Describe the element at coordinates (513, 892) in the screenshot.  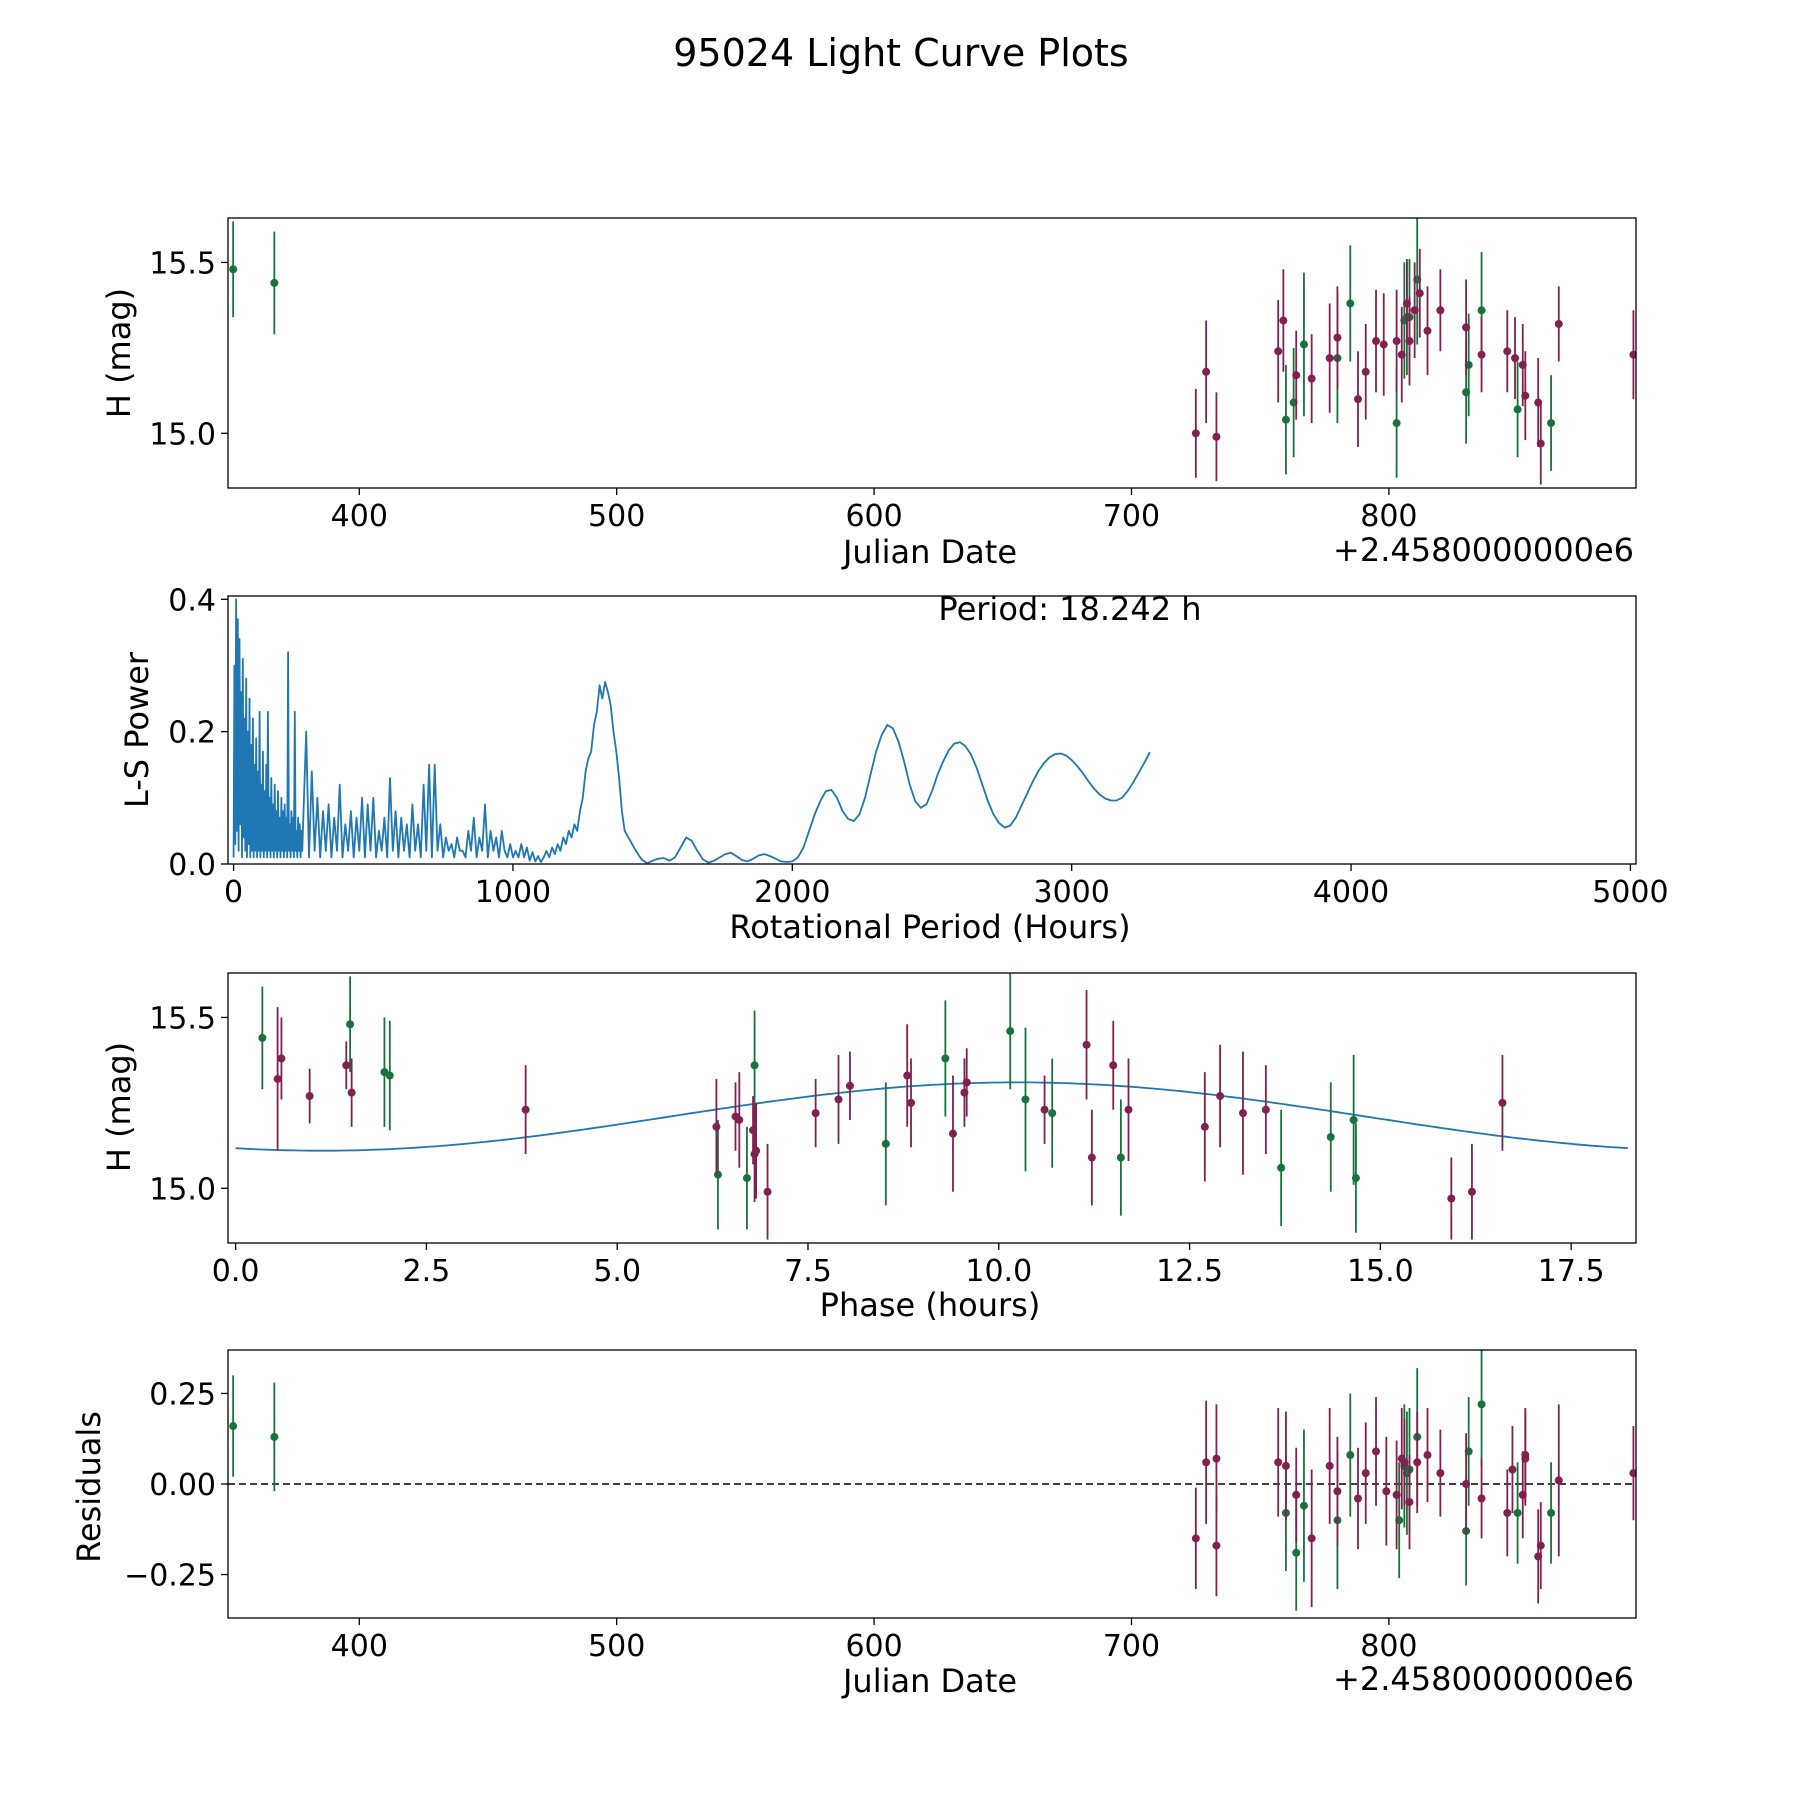
I see `periodogram-xtick-label: 1000` at that location.